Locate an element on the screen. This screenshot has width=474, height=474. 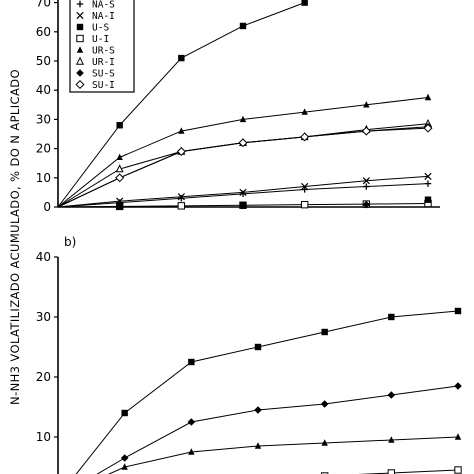
y-tick-label: 70 is located at coordinates (43, 5).